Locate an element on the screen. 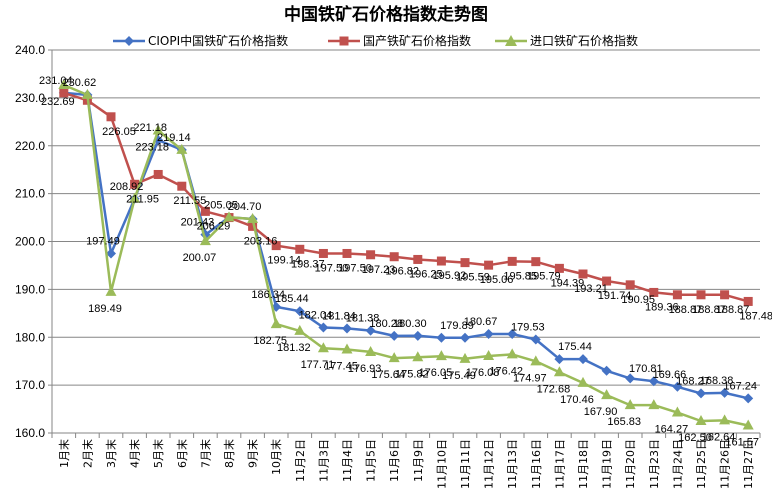  x-tick-label: 11月18日 is located at coordinates (583, 464).